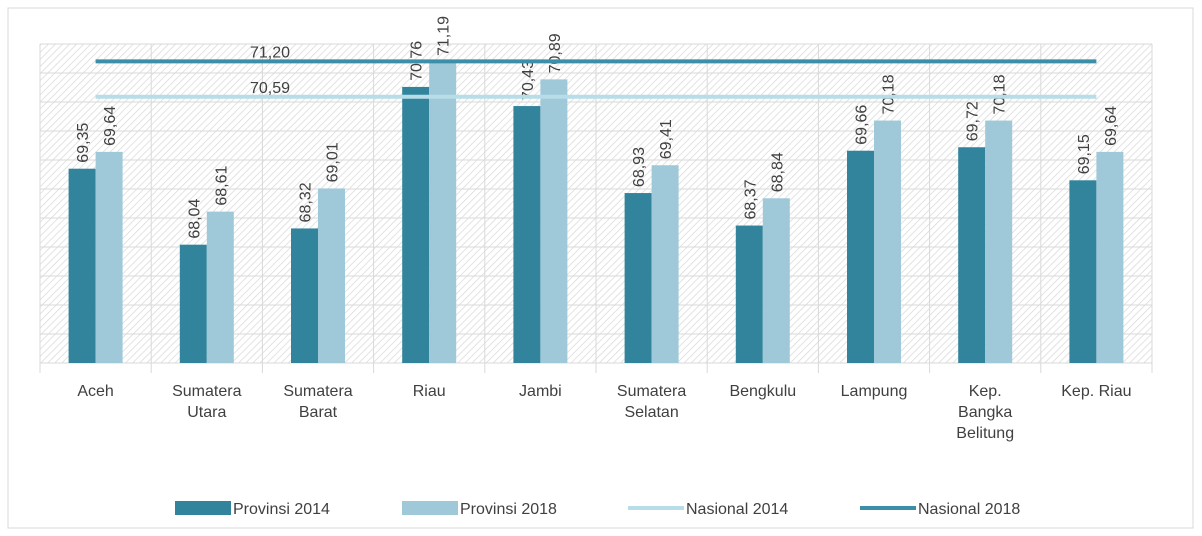  Describe the element at coordinates (95, 391) in the screenshot. I see `x-tick-label: Aceh` at that location.